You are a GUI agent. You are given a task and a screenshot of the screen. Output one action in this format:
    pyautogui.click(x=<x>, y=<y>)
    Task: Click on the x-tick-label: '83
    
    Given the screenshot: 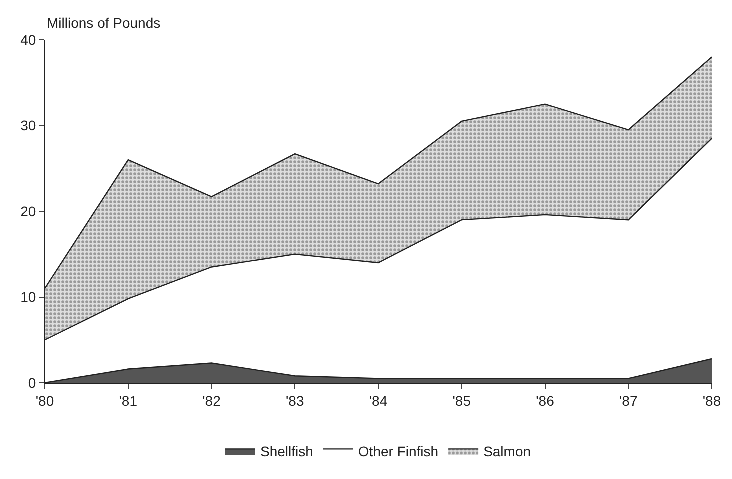 What is the action you would take?
    pyautogui.click(x=295, y=400)
    